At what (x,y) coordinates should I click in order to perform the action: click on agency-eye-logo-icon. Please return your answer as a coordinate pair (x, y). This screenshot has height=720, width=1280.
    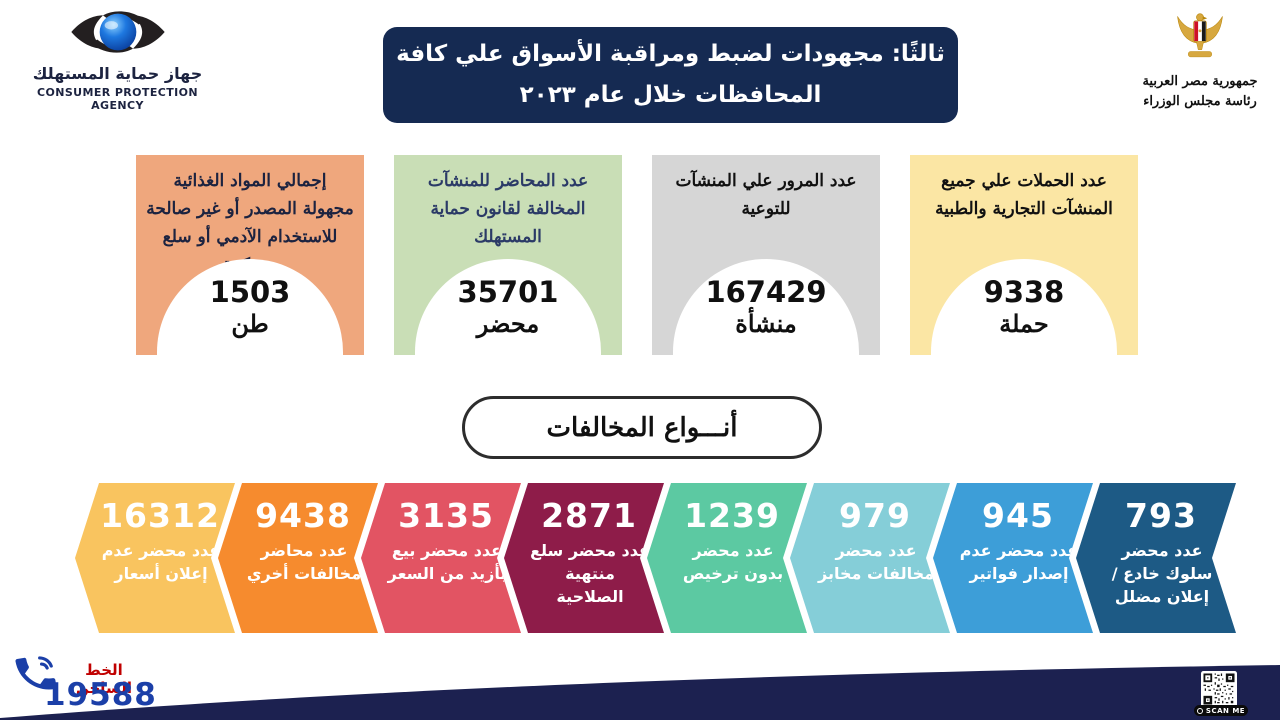
    Looking at the image, I should click on (118, 37).